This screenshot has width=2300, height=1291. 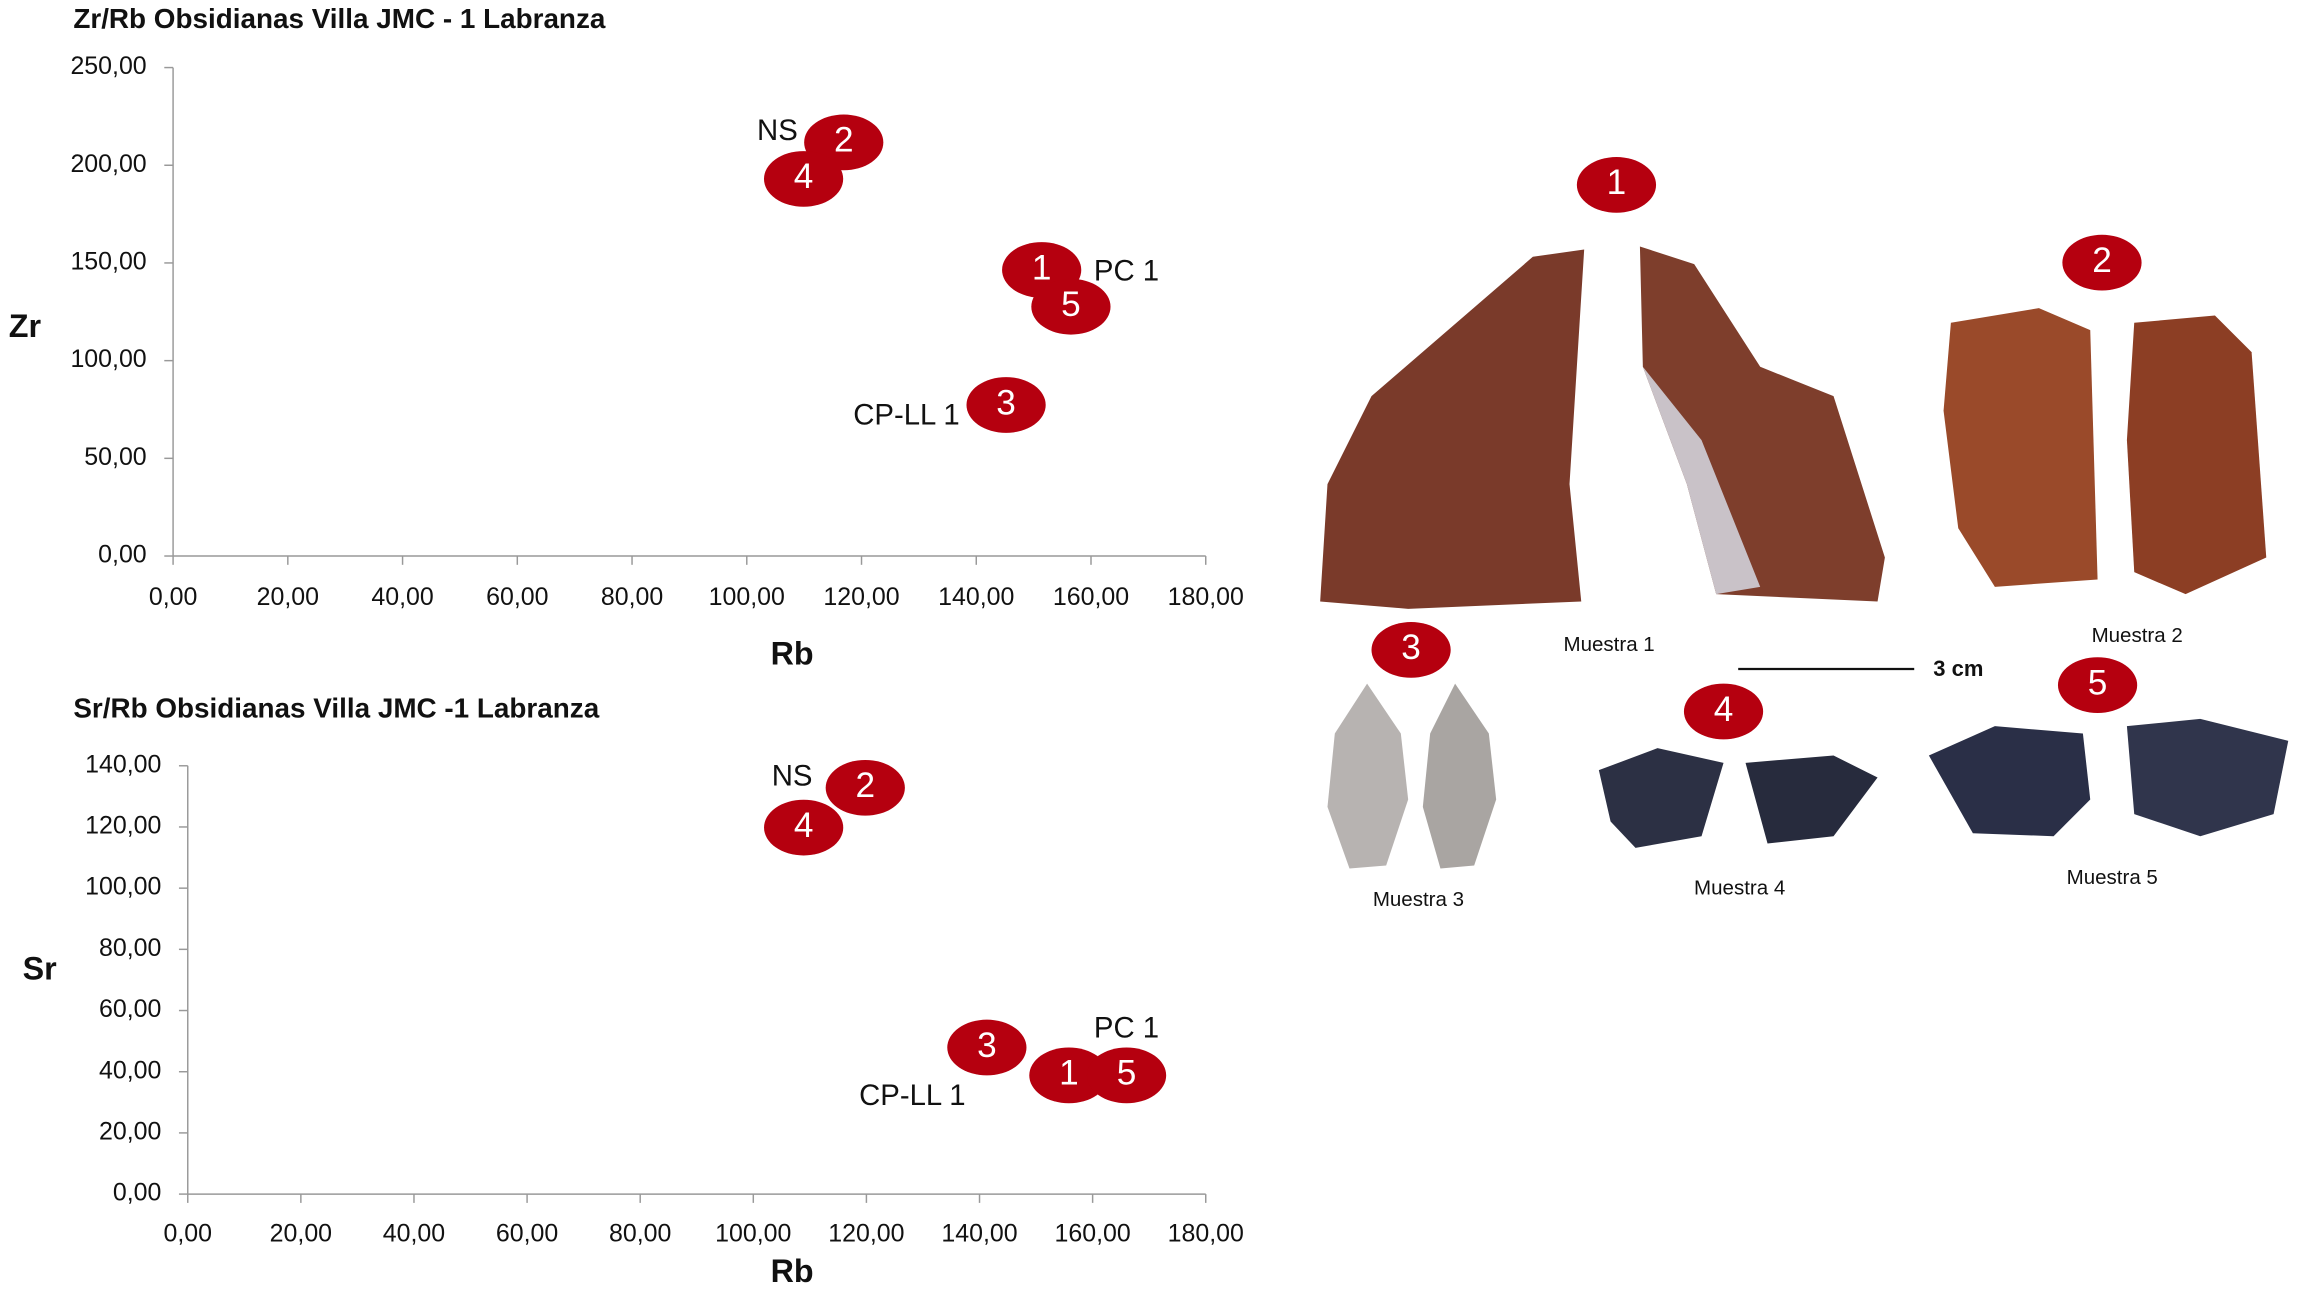 I want to click on badge-label: 5, so click(x=2098, y=682).